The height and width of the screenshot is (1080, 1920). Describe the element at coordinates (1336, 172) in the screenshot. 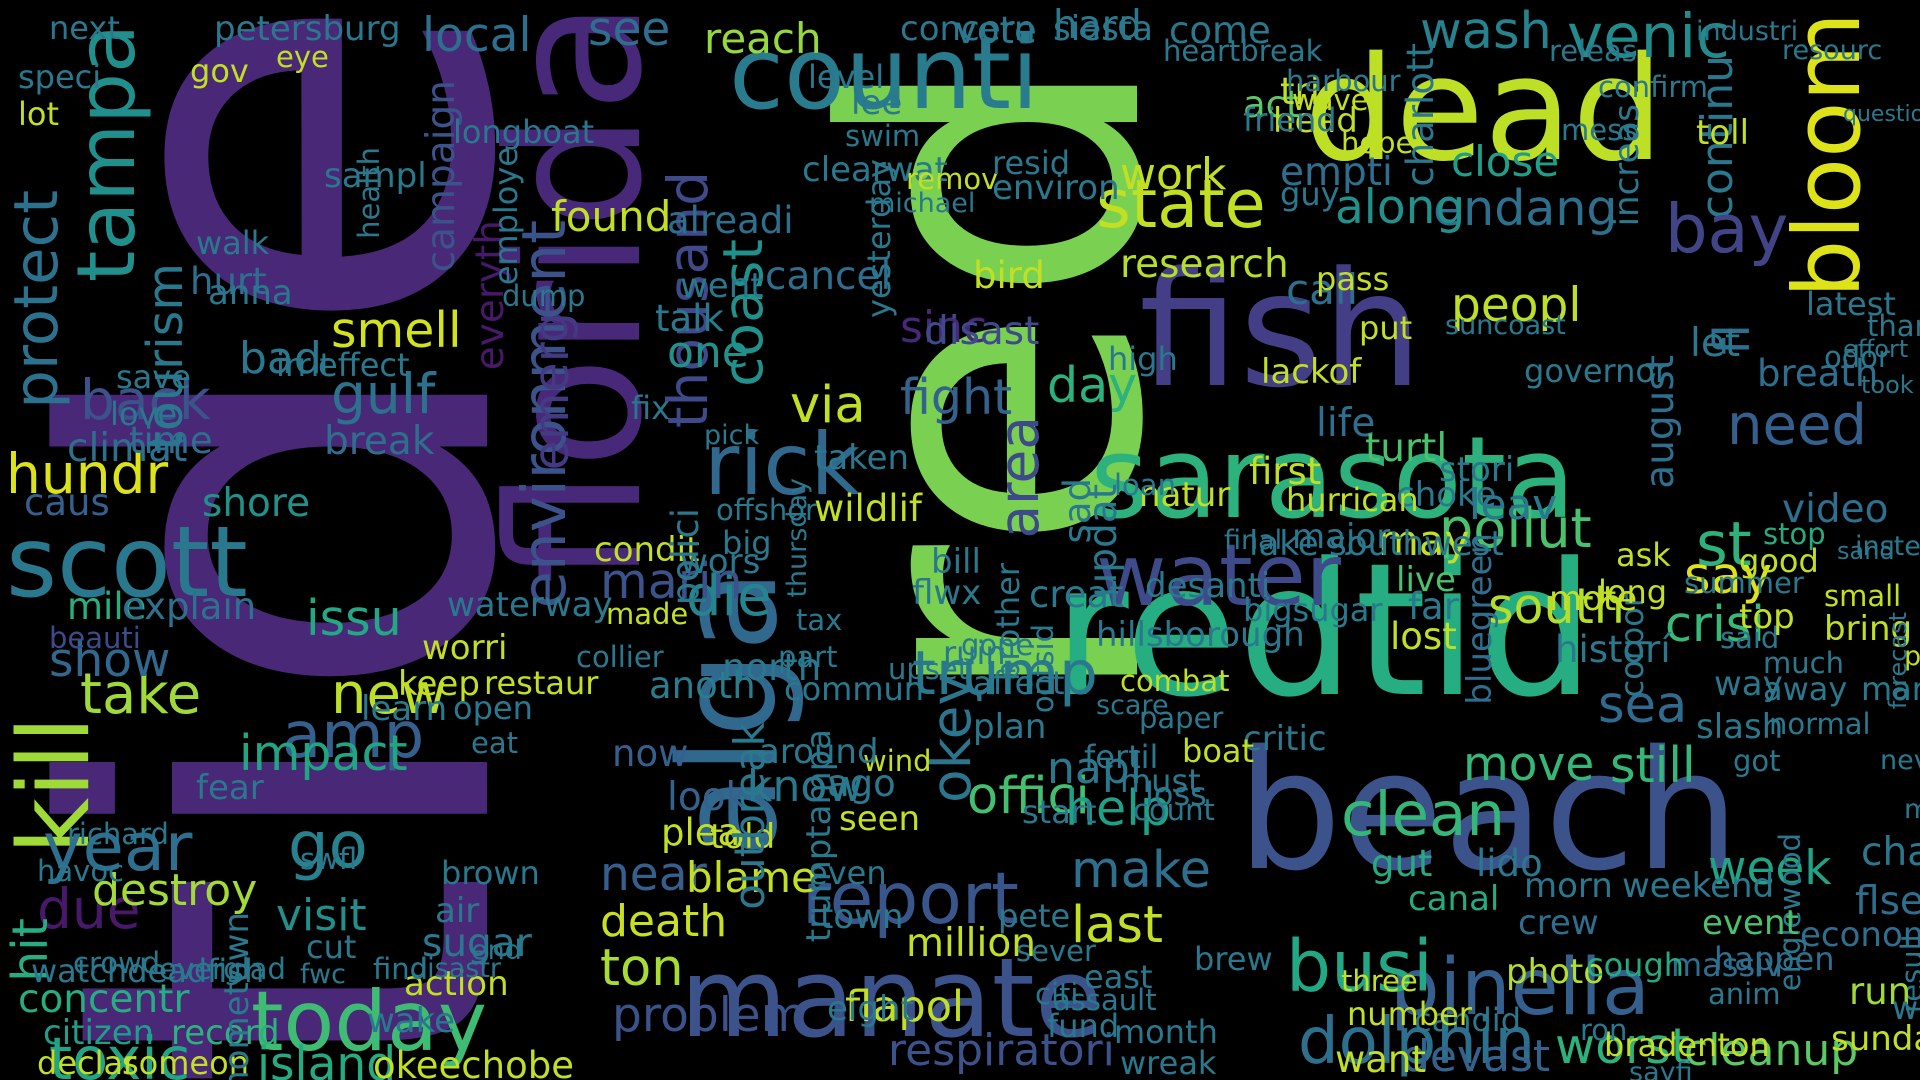

I see `word-114: empti` at that location.